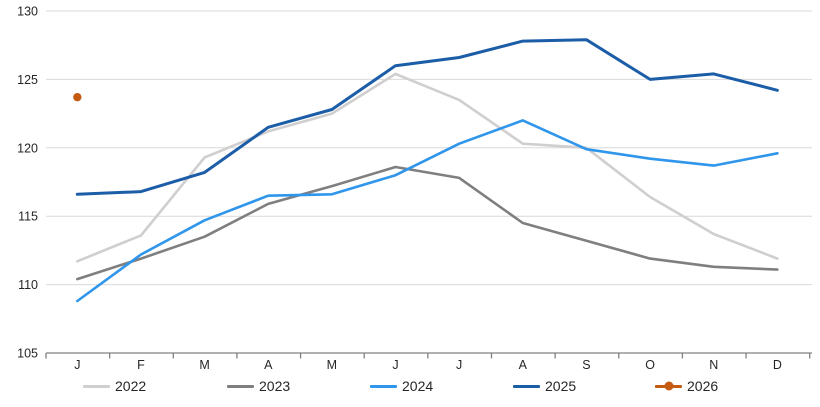 Image resolution: width=820 pixels, height=407 pixels. What do you see at coordinates (114, 386) in the screenshot?
I see `legend-item-2022: 2022` at bounding box center [114, 386].